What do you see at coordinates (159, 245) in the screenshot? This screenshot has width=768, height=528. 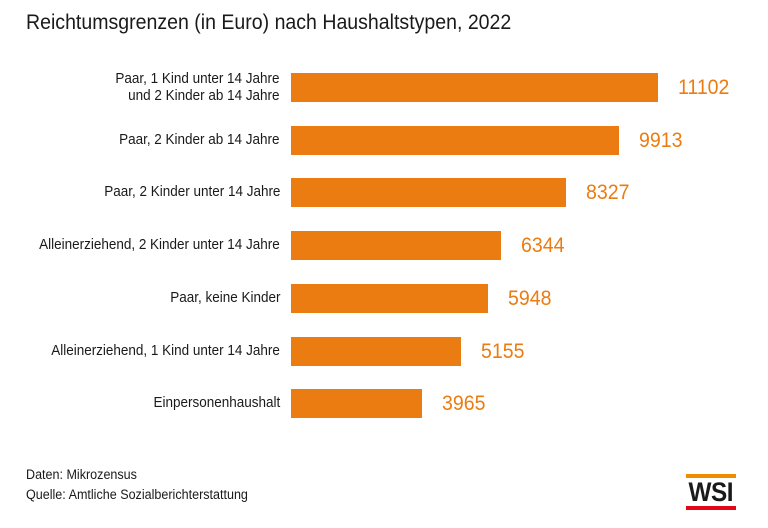 I see `category-label-text: Alleinerziehend, 2 Kinder unter 14 Jahre` at bounding box center [159, 245].